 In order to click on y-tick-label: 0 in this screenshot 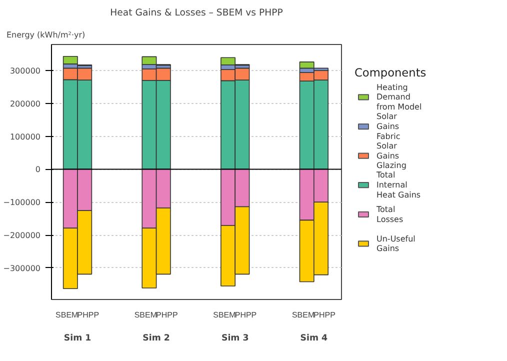, I will do `click(38, 169)`.